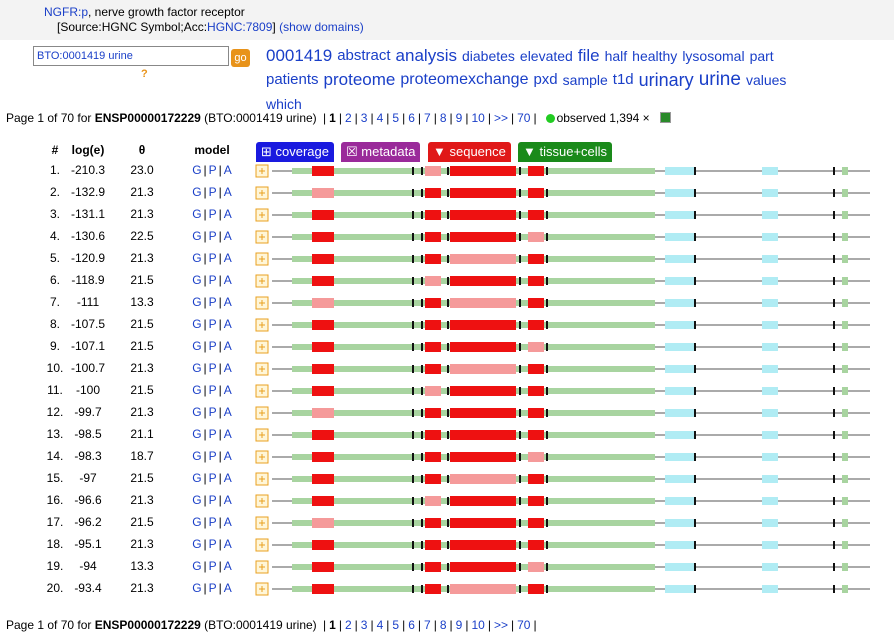 The height and width of the screenshot is (641, 894). What do you see at coordinates (713, 56) in the screenshot?
I see `keyword-link: lysosomal` at bounding box center [713, 56].